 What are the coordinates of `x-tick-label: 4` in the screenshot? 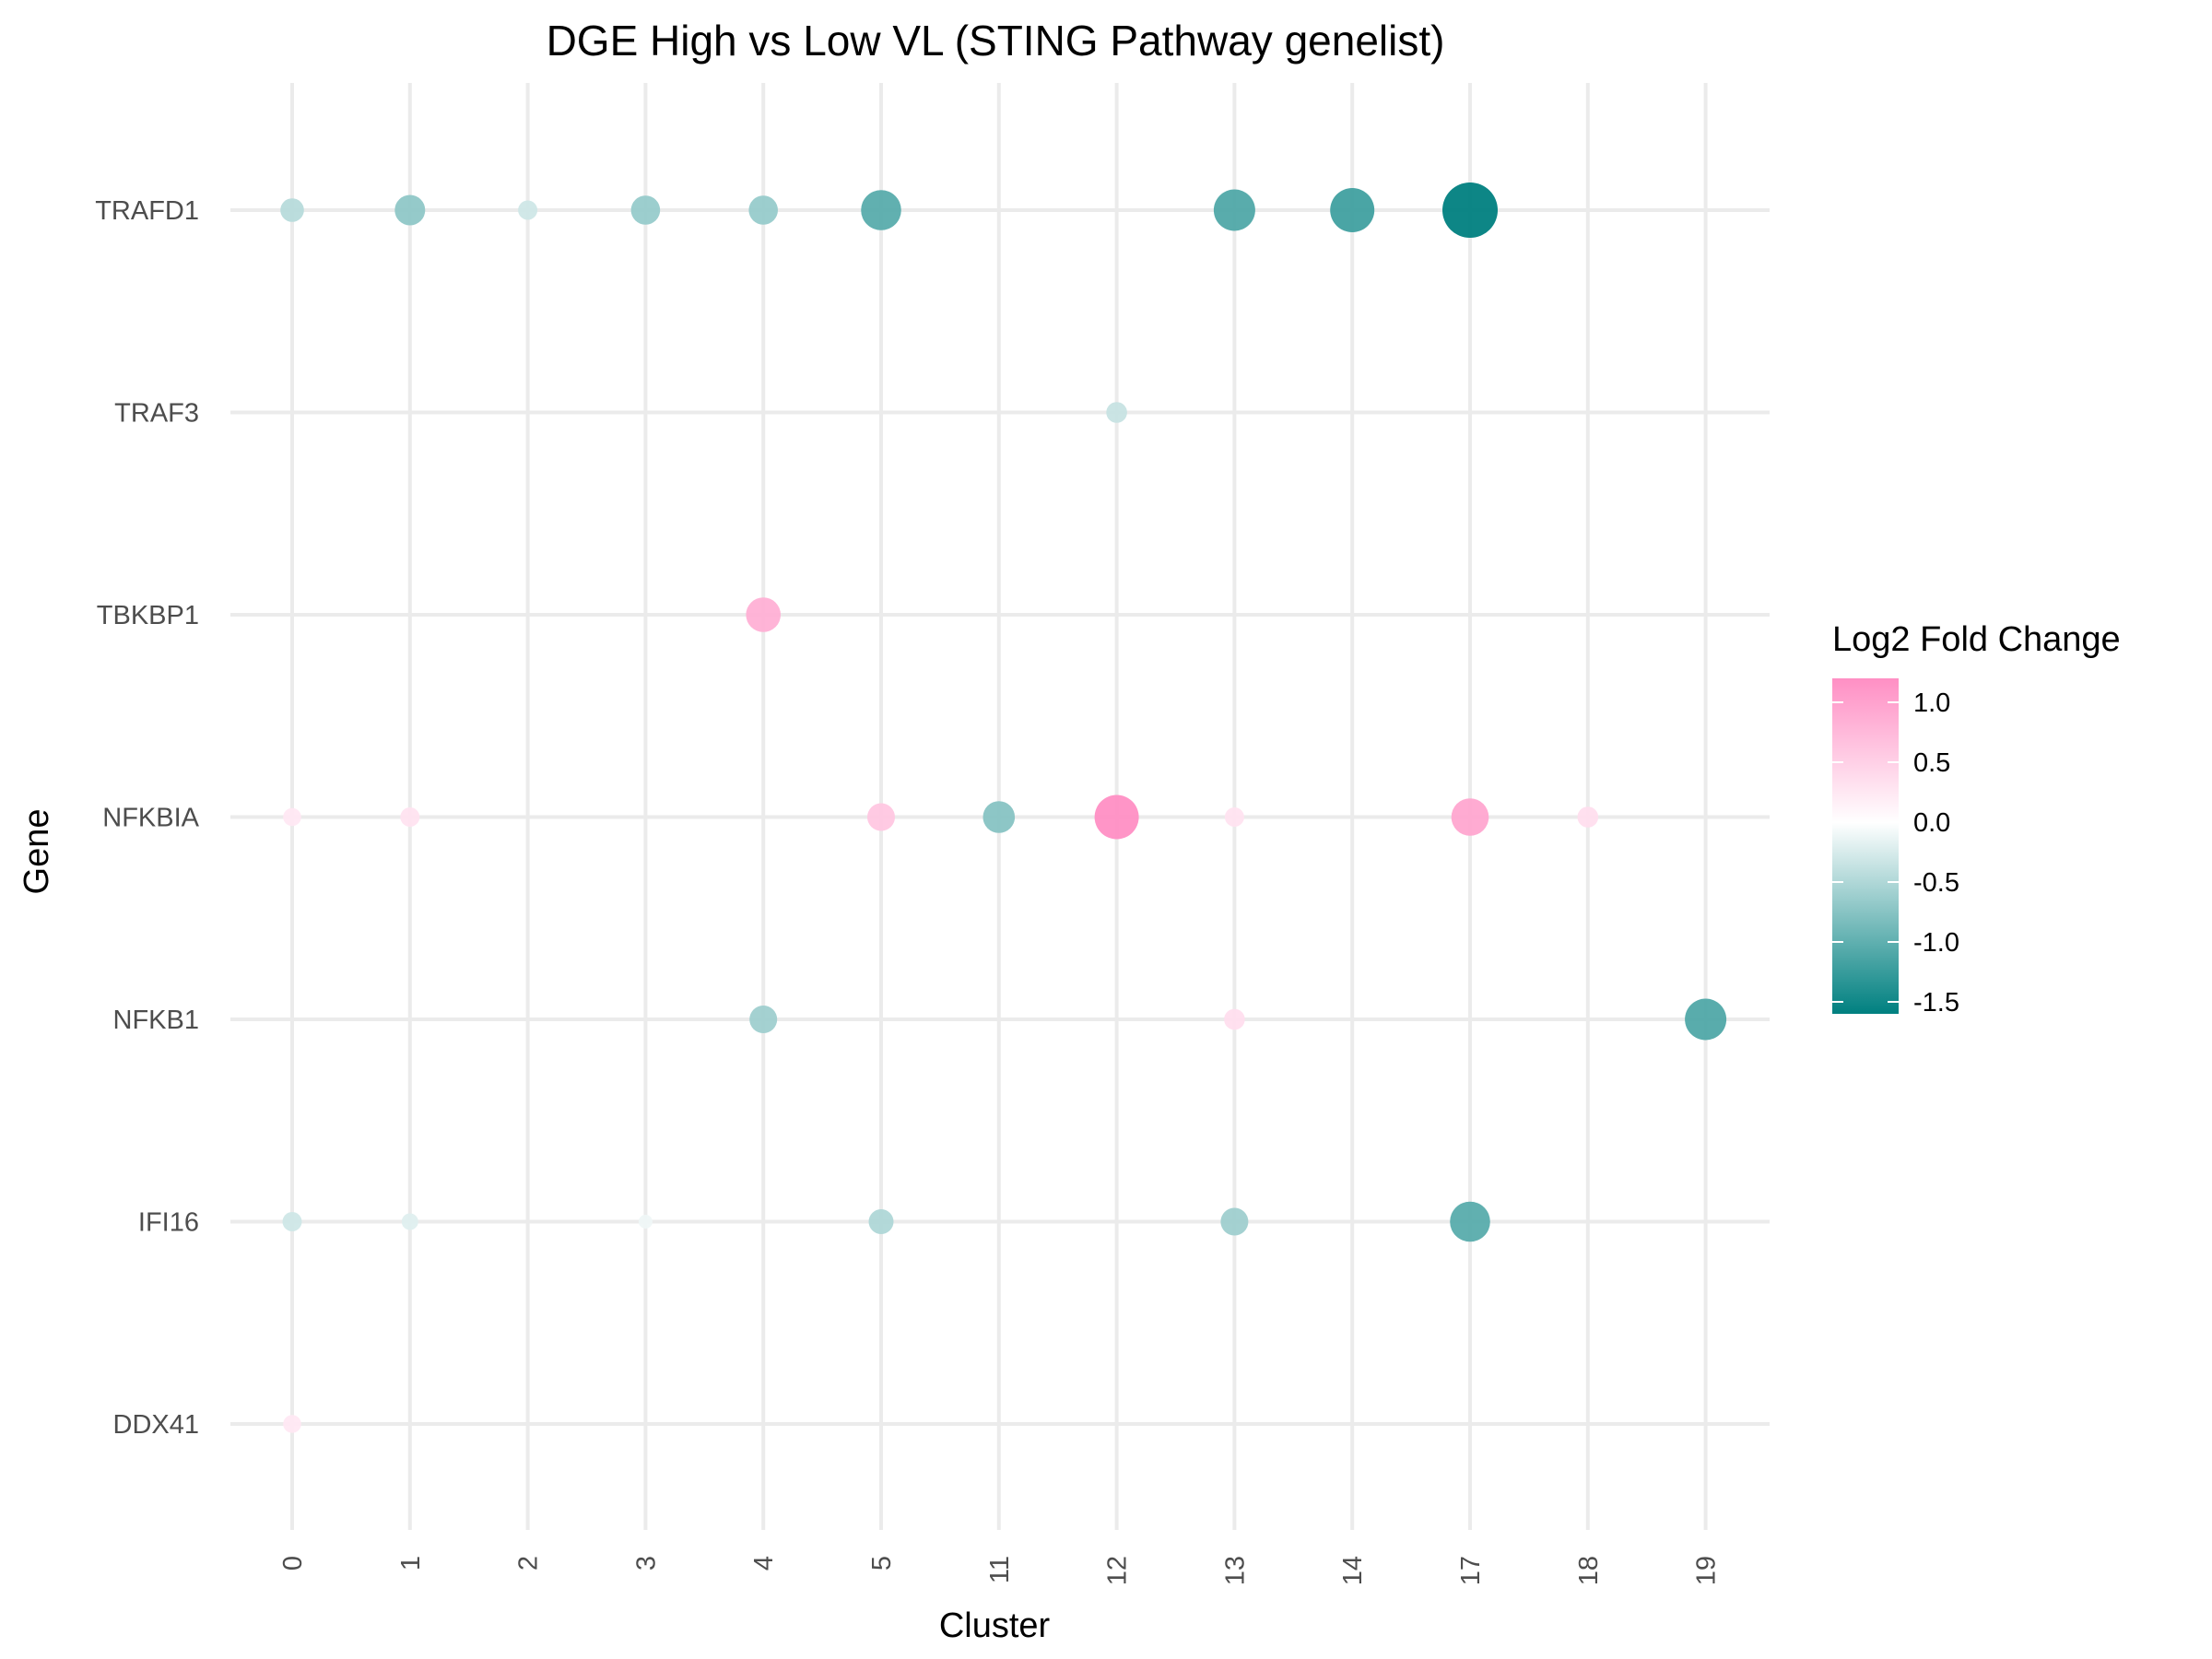 It's located at (764, 1563).